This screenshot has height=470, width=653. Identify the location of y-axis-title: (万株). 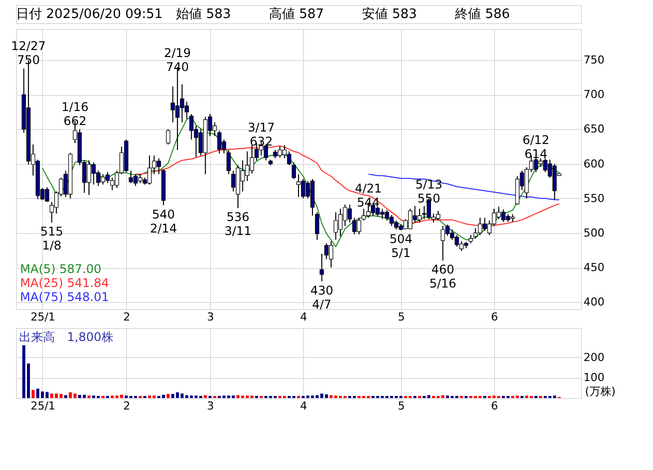
(600, 391).